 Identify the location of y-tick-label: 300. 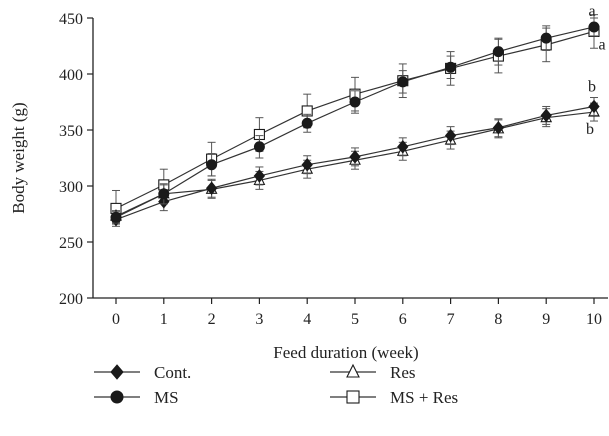
(71, 187).